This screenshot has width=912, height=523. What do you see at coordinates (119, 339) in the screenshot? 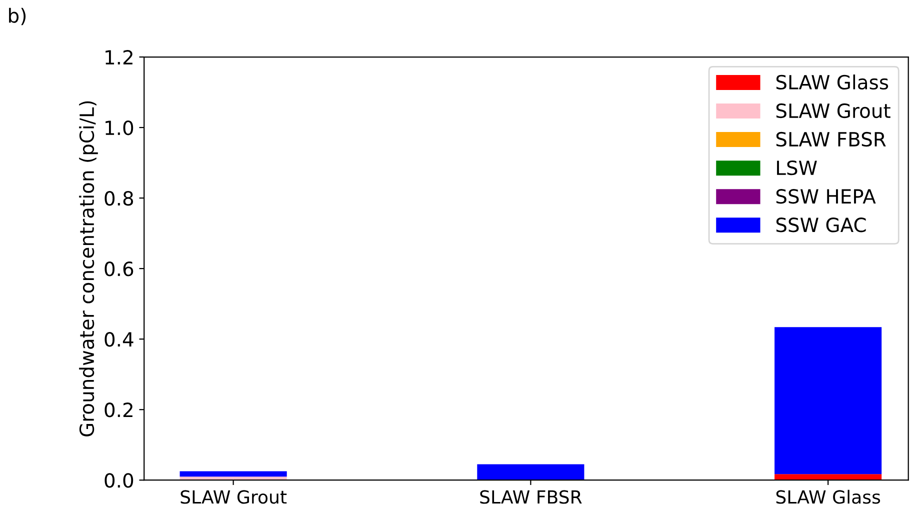
I see `y-tick-label: 0.4` at bounding box center [119, 339].